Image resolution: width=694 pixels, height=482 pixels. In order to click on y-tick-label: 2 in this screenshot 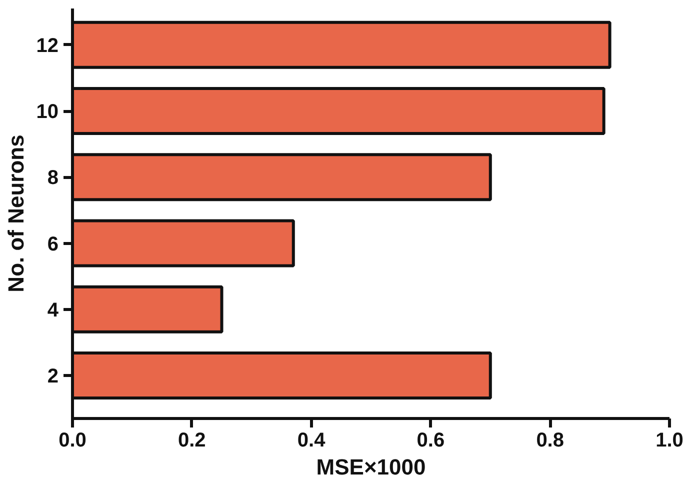, I will do `click(52, 377)`.